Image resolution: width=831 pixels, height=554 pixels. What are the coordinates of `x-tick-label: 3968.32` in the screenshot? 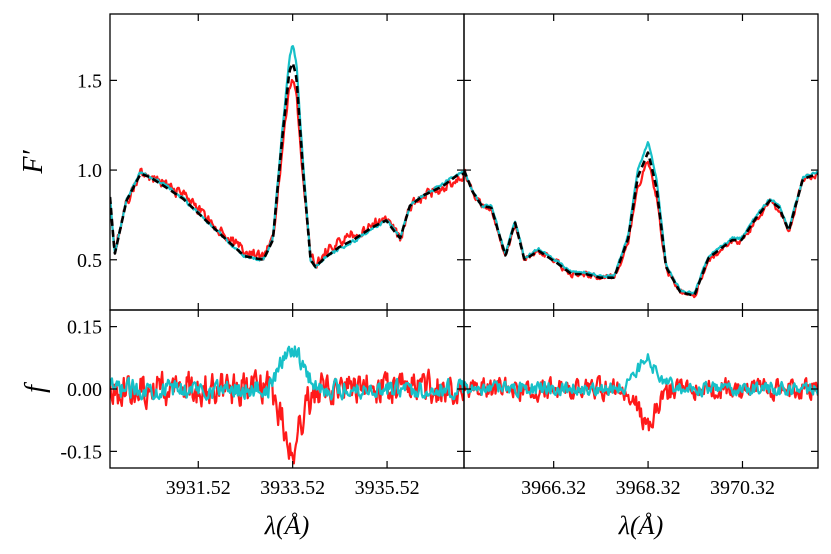 It's located at (648, 488).